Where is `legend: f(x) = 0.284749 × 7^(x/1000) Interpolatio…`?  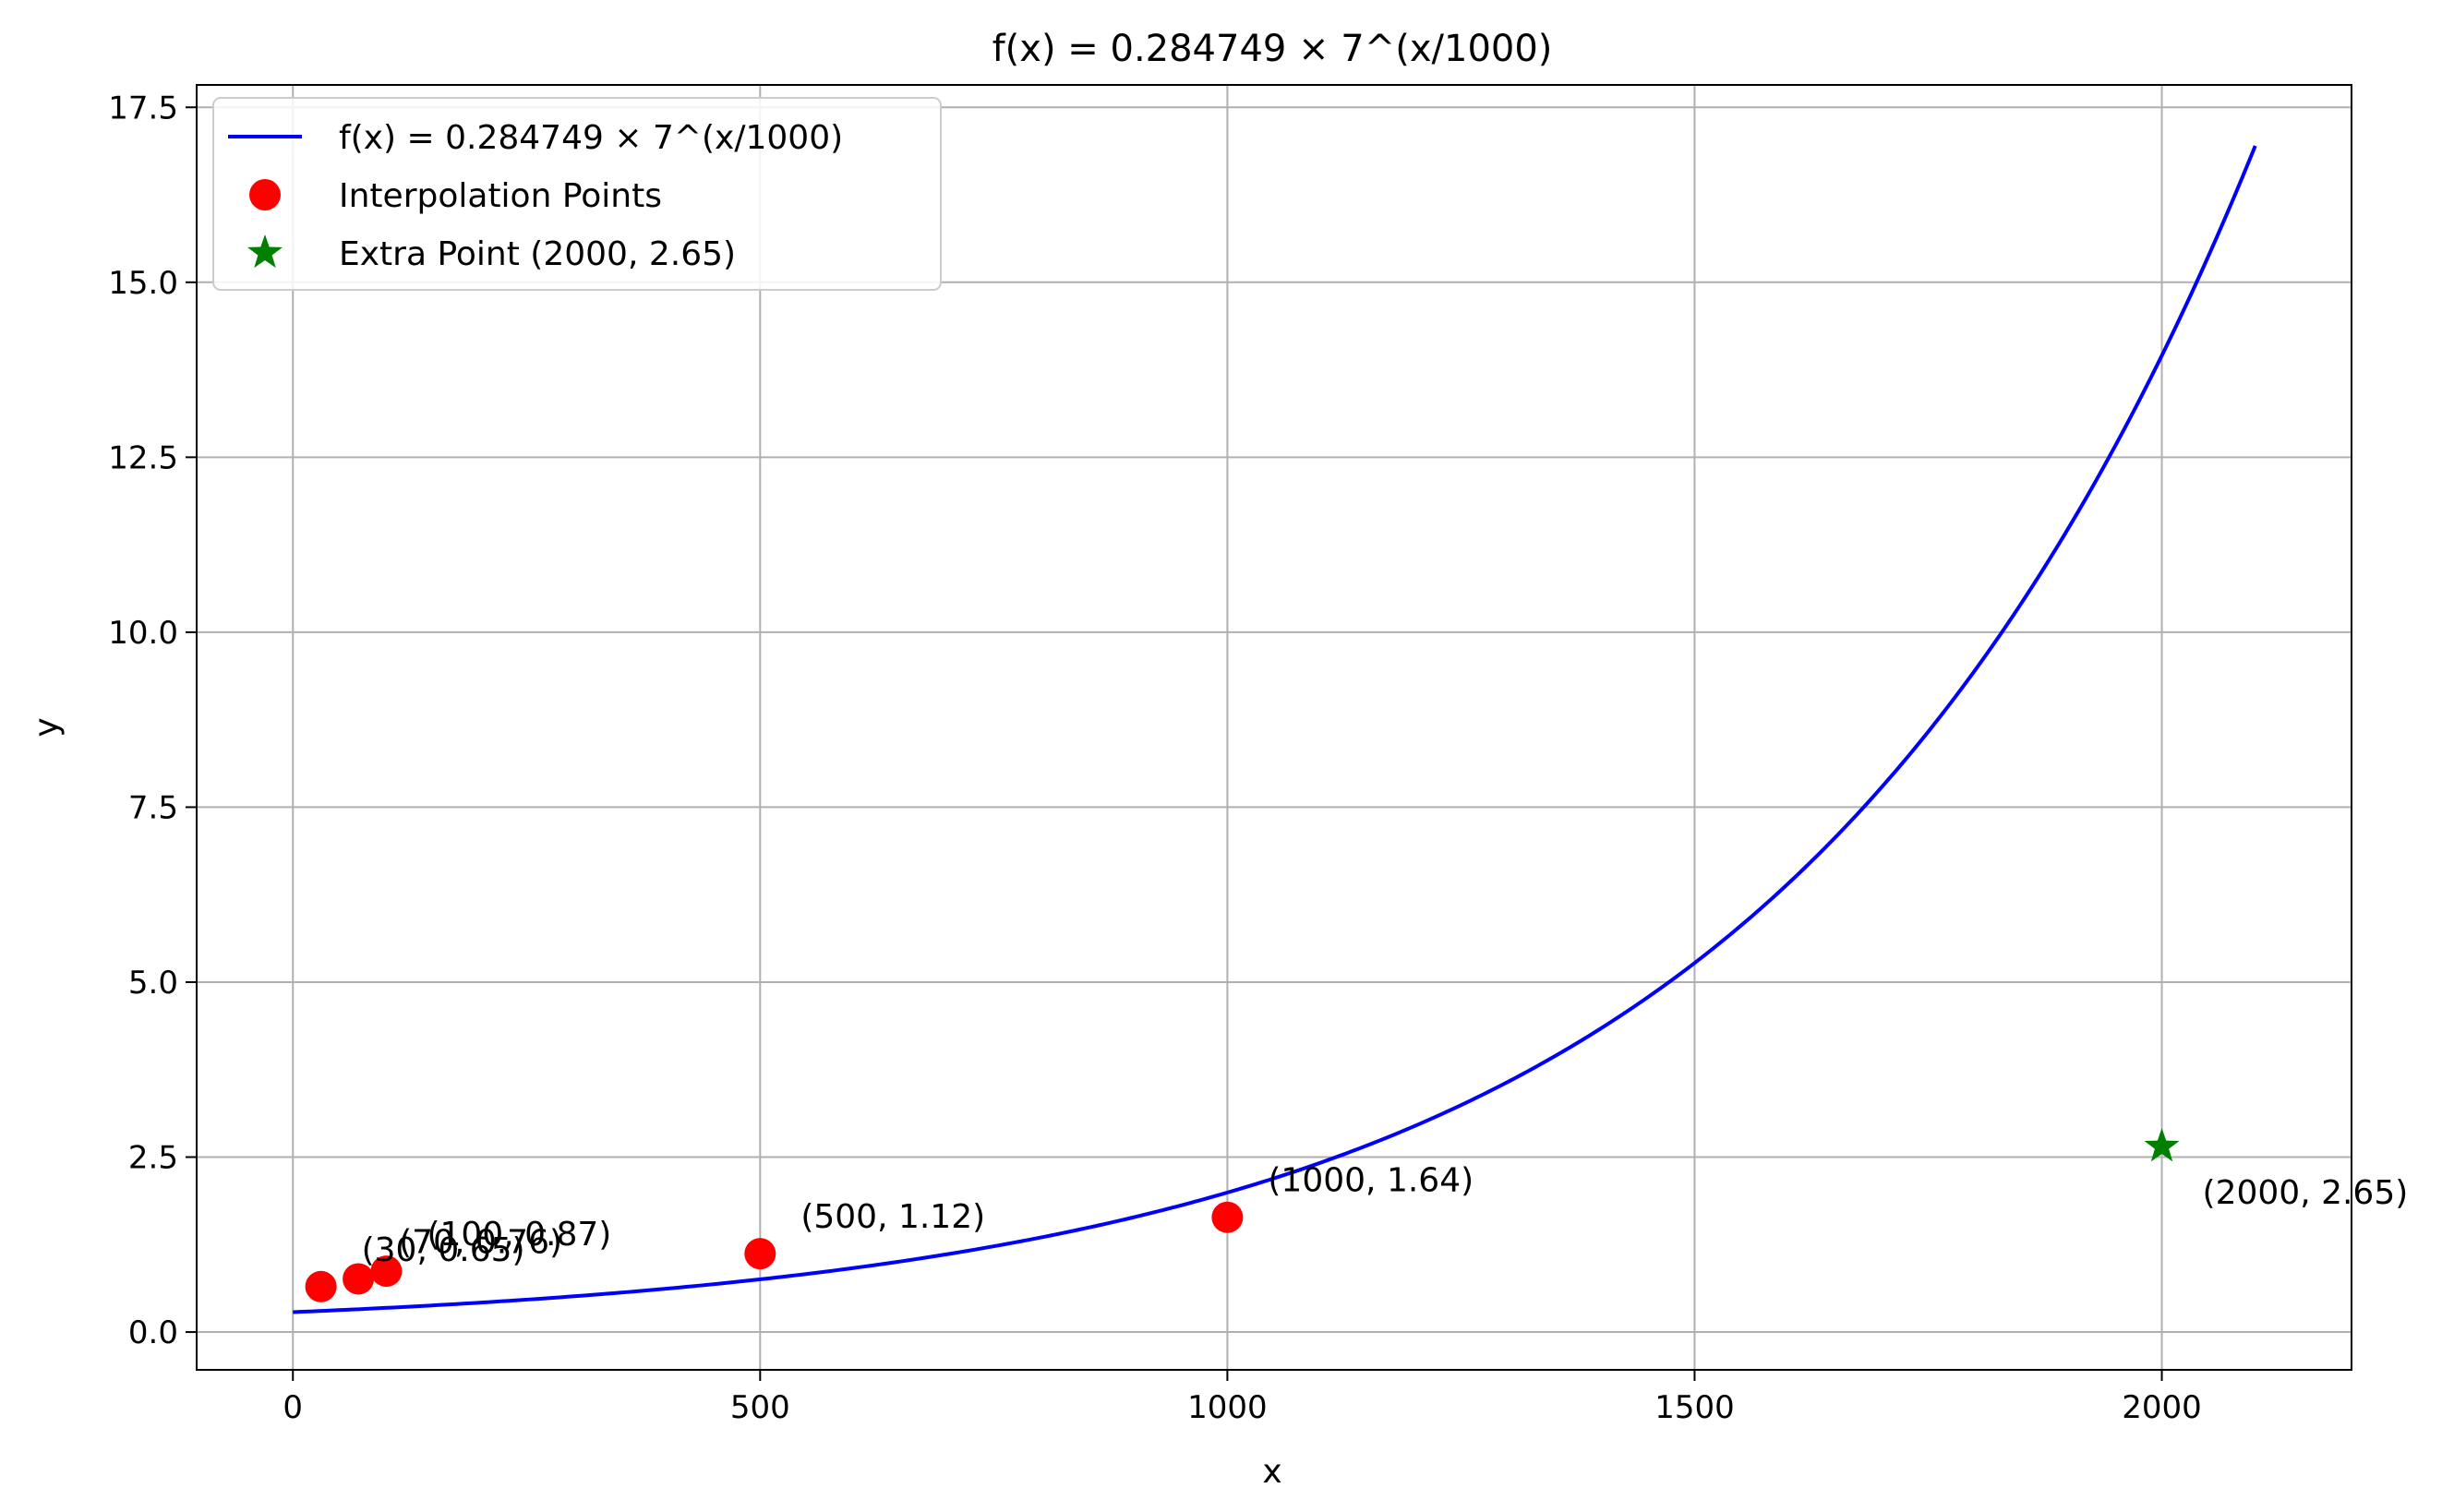 legend: f(x) = 0.284749 × 7^(x/1000) Interpolatio… is located at coordinates (577, 194).